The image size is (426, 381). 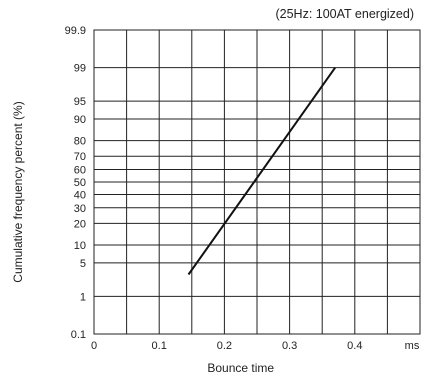 I want to click on y-tick-label: 0.1, so click(x=78, y=335).